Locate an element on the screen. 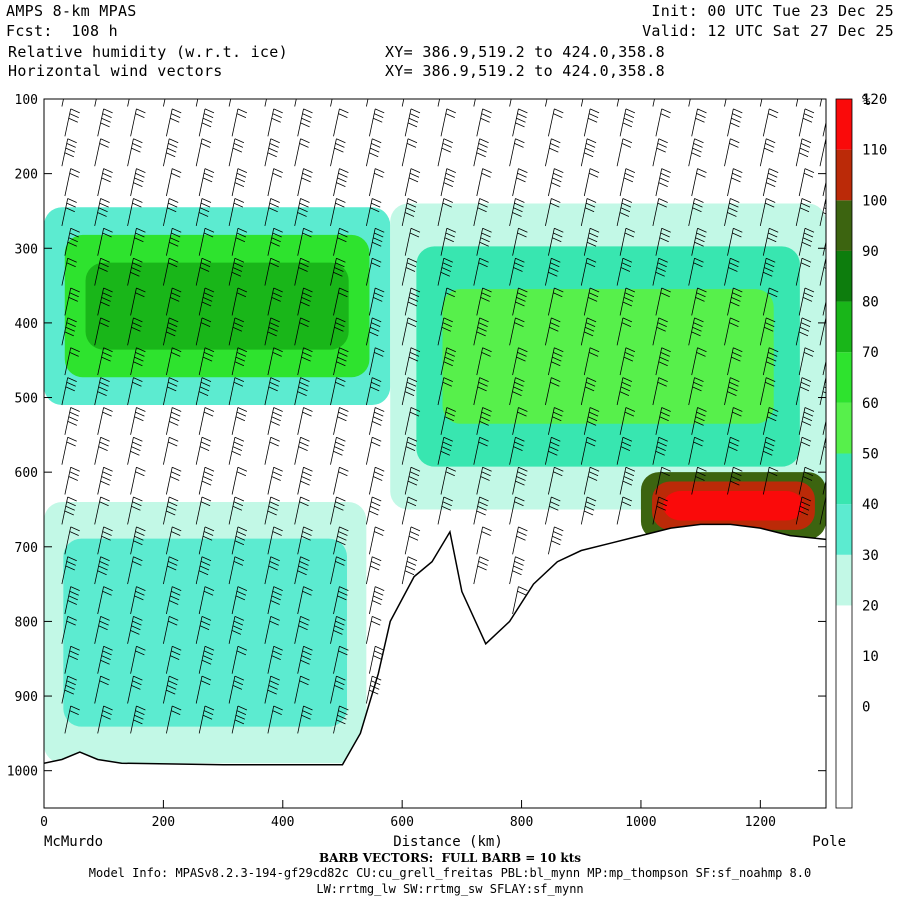 The height and width of the screenshot is (900, 900). y-tick-label: 600 is located at coordinates (26, 473).